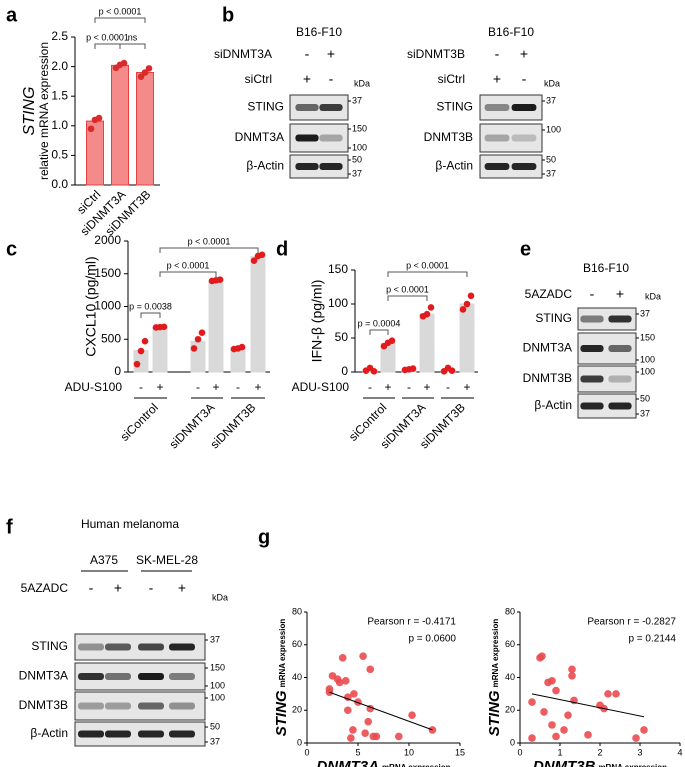  Describe the element at coordinates (264, 537) in the screenshot. I see `panel-letter: g` at that location.